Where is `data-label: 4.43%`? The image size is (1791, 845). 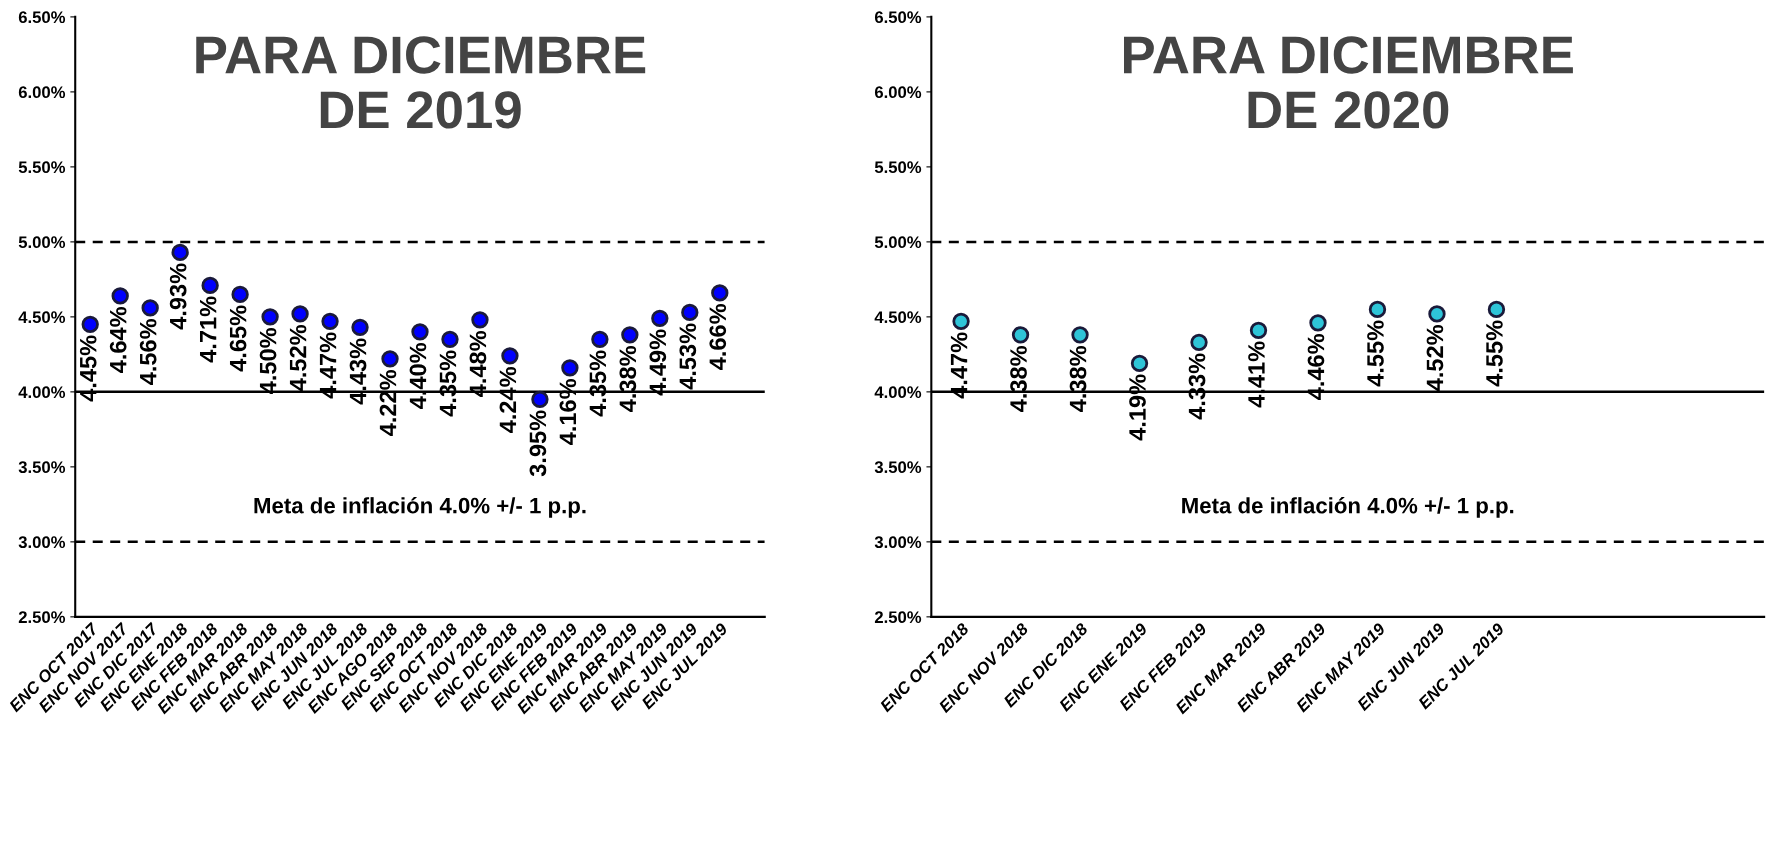
data-label: 4.43% is located at coordinates (358, 371).